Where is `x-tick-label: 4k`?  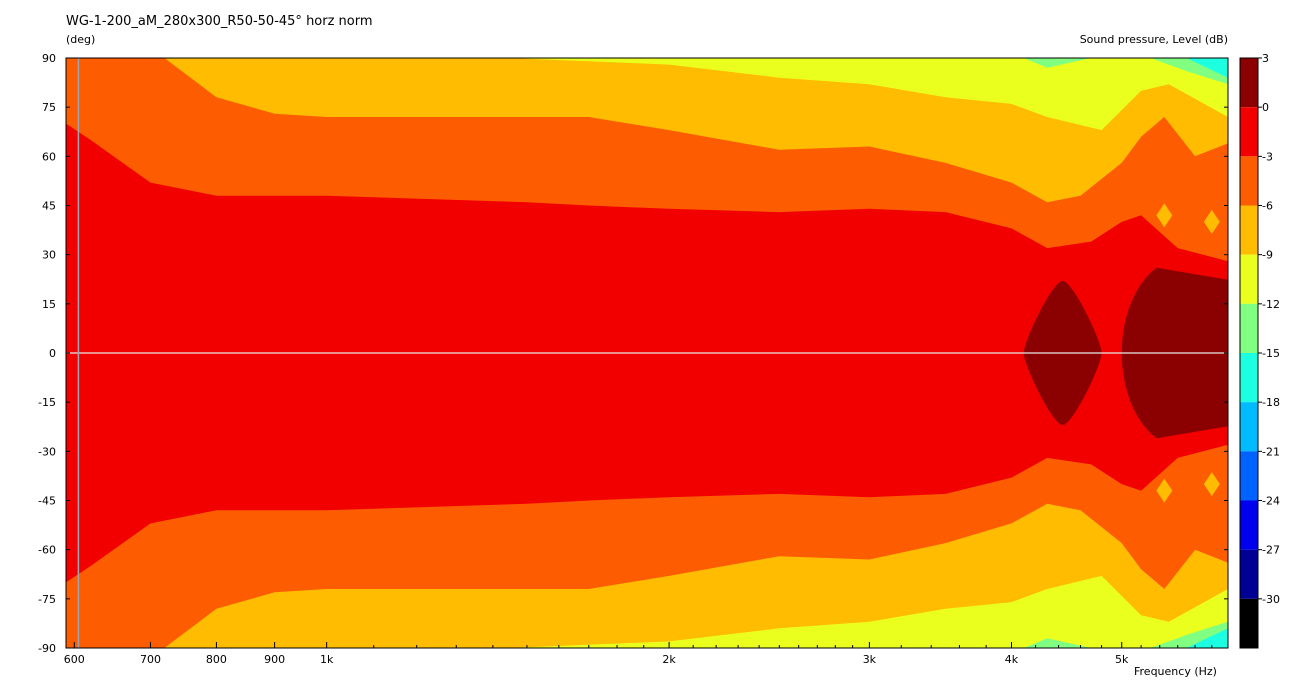 x-tick-label: 4k is located at coordinates (1012, 659).